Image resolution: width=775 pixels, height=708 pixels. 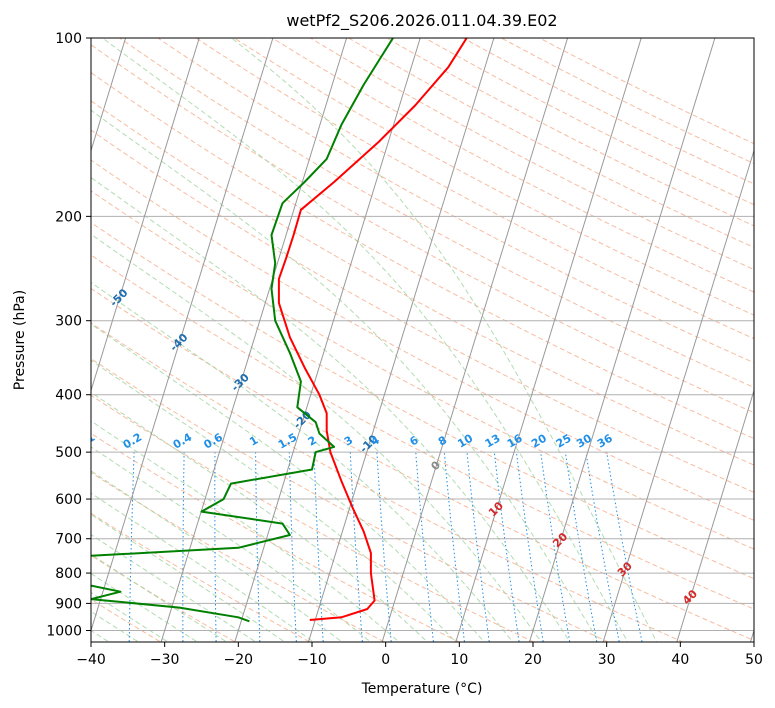 What do you see at coordinates (419, 655) in the screenshot?
I see `x-axis-ticks: −40 −30 −20 −10 0 10 20 30 40 50` at bounding box center [419, 655].